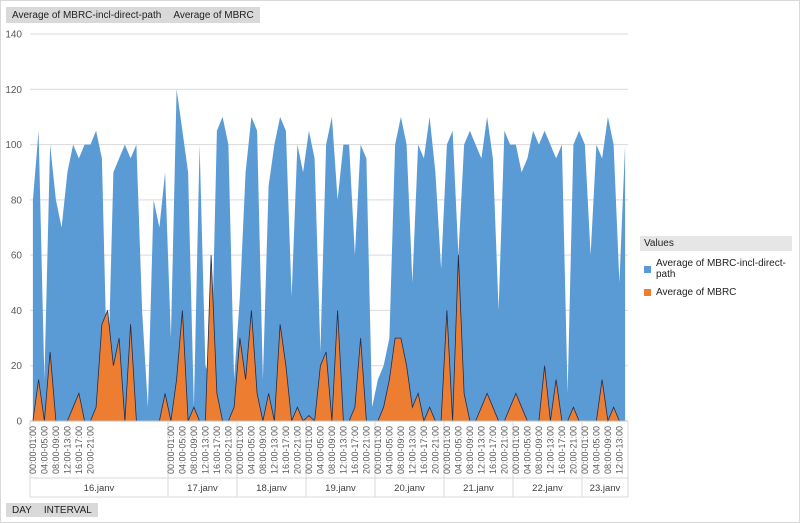 This screenshot has height=523, width=800. I want to click on legend-label: Average of MBRC-incl-direct-path, so click(721, 269).